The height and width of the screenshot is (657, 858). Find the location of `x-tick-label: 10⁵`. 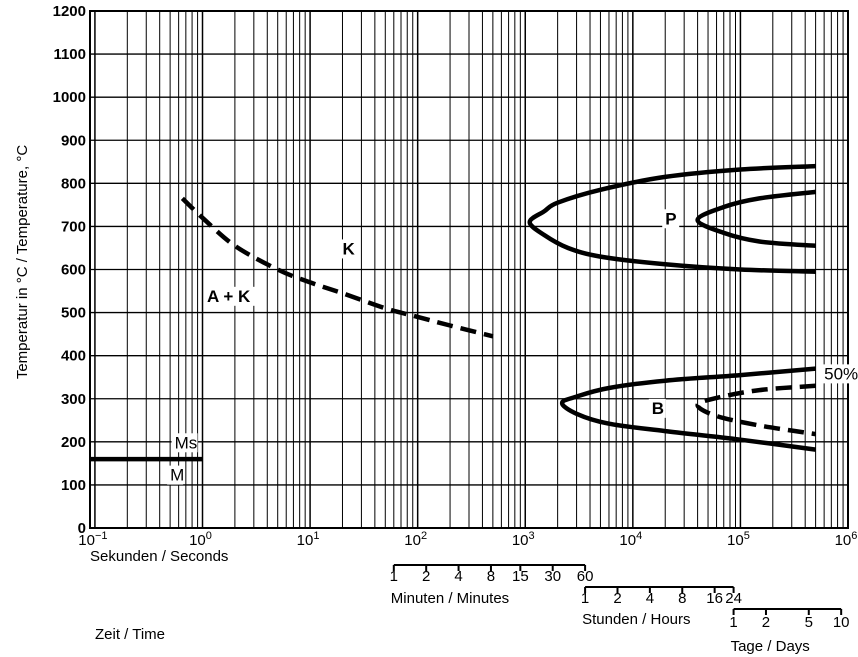

x-tick-label: 10⁵ is located at coordinates (738, 539).